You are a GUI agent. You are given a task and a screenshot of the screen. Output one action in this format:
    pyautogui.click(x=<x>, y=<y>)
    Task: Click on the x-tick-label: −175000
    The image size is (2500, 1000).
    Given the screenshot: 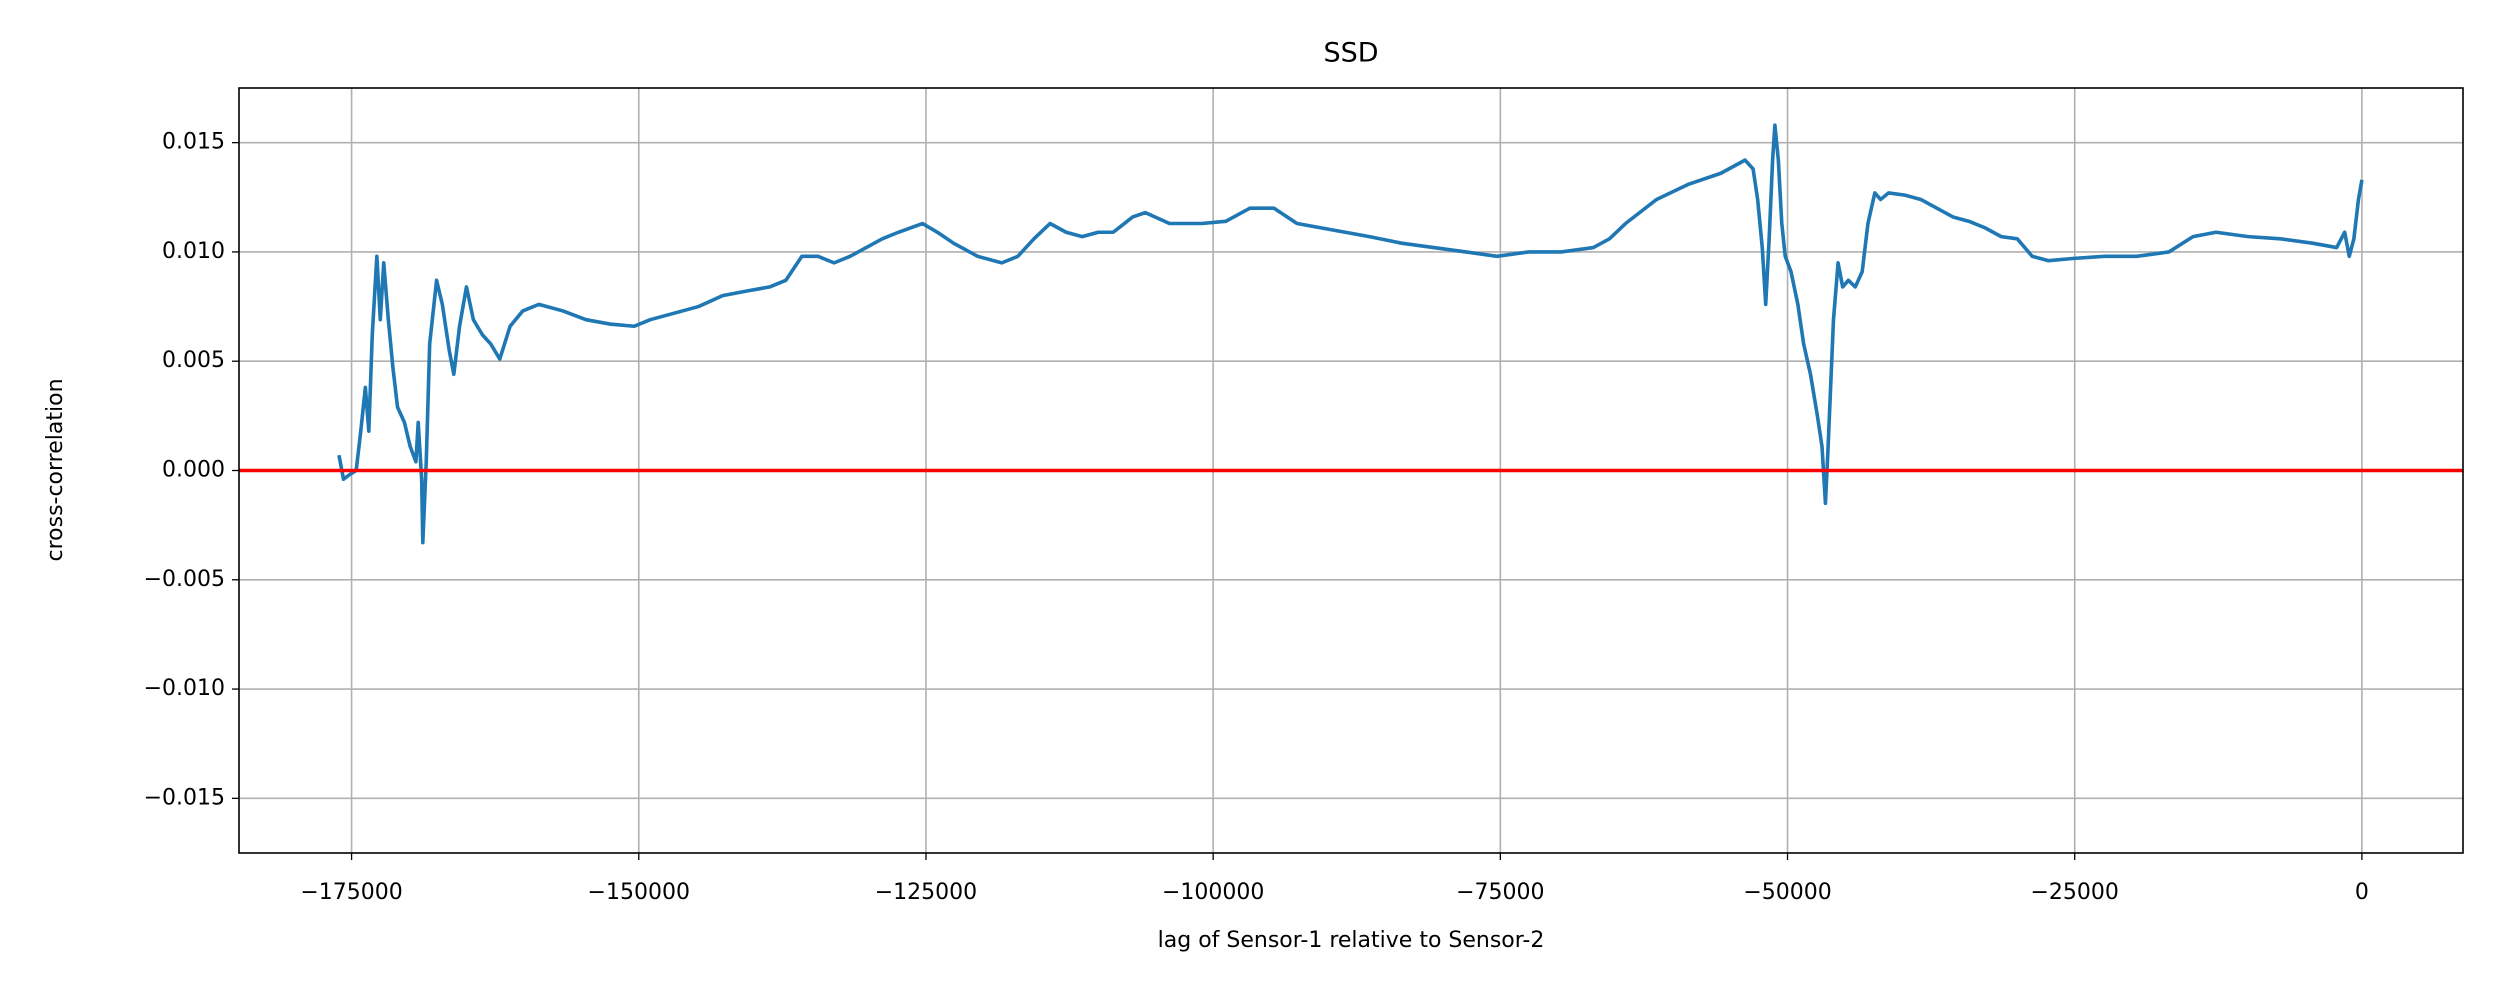 What is the action you would take?
    pyautogui.click(x=351, y=892)
    